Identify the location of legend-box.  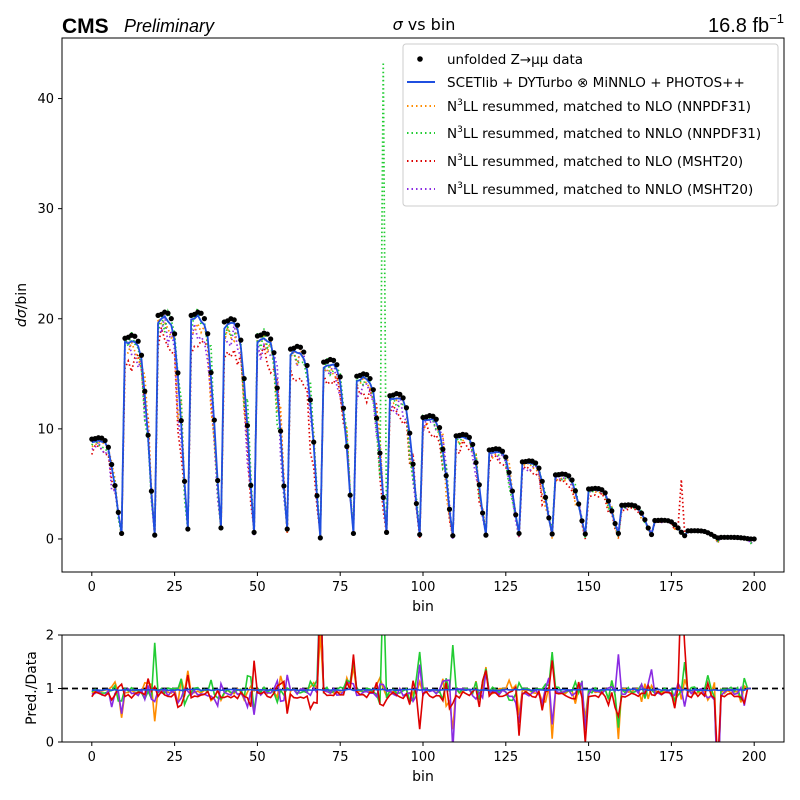
(590, 125).